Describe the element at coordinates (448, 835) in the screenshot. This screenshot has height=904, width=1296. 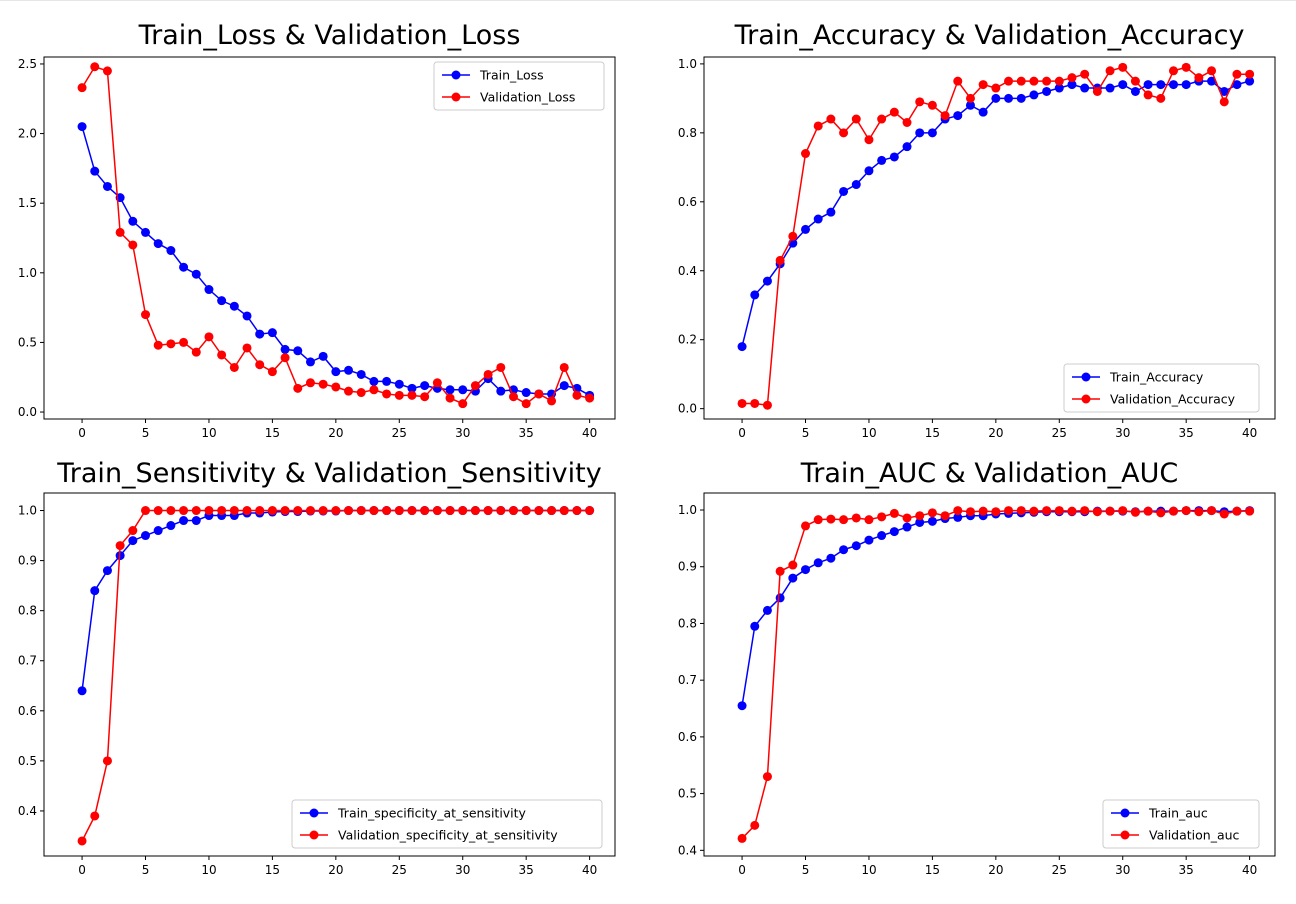
I see `legend-label: Validation_specificity_at_sensitivity` at that location.